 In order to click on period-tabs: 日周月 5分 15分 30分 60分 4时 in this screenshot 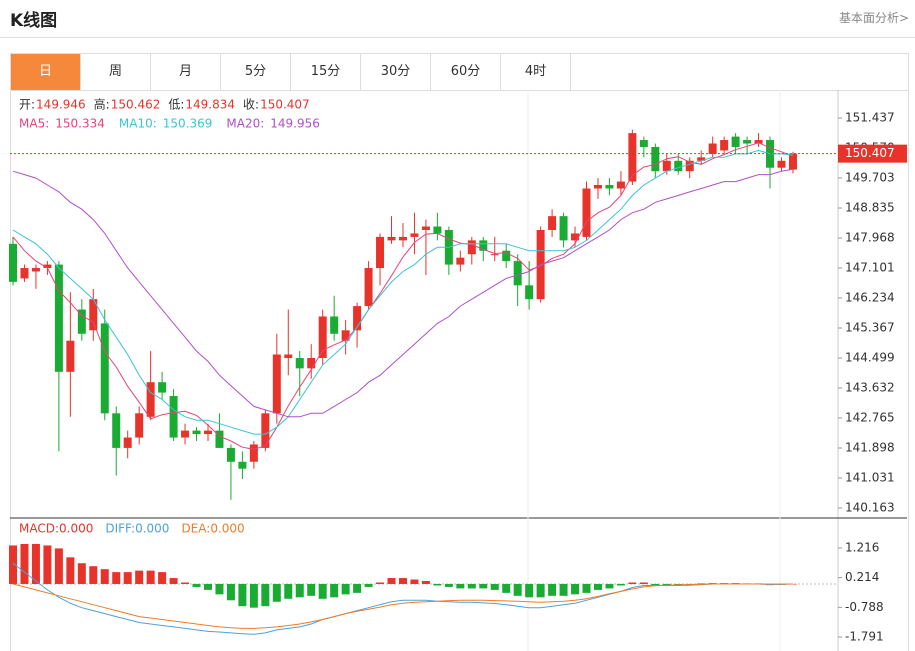, I will do `click(459, 72)`.